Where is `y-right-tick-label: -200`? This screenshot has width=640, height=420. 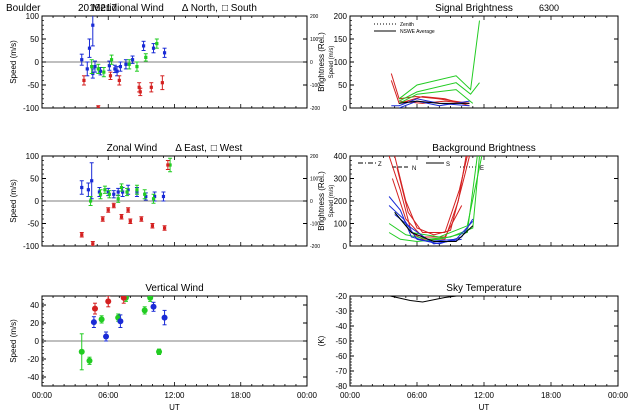 y-right-tick-label: -200 is located at coordinates (315, 247).